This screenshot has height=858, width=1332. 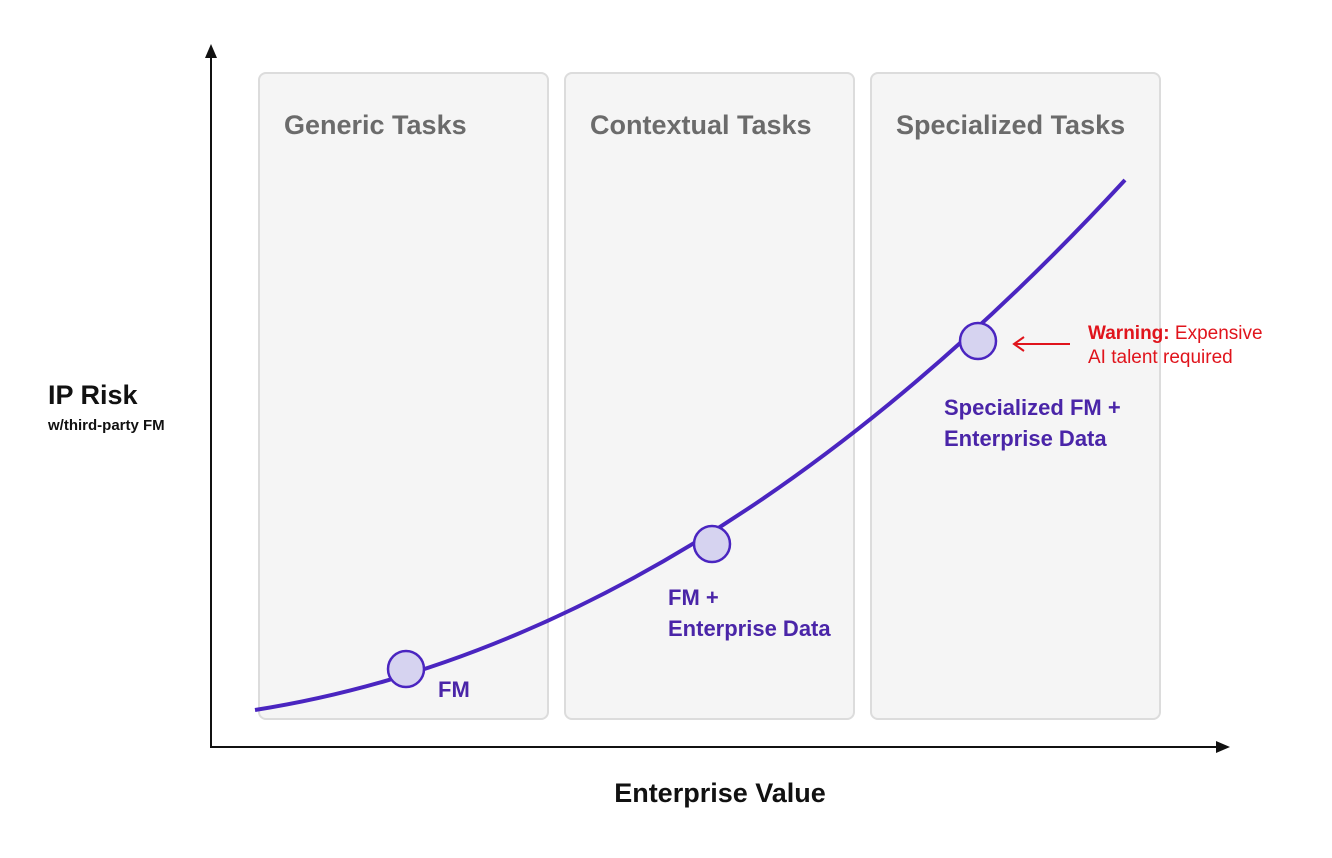 What do you see at coordinates (1175, 346) in the screenshot?
I see `warning-note: Warning: Expensive AI talent required` at bounding box center [1175, 346].